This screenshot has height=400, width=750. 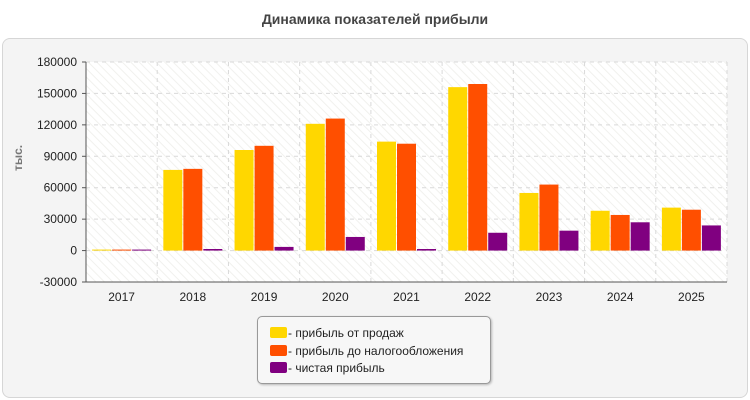 What do you see at coordinates (57, 93) in the screenshot?
I see `y-tick-label: 150000` at bounding box center [57, 93].